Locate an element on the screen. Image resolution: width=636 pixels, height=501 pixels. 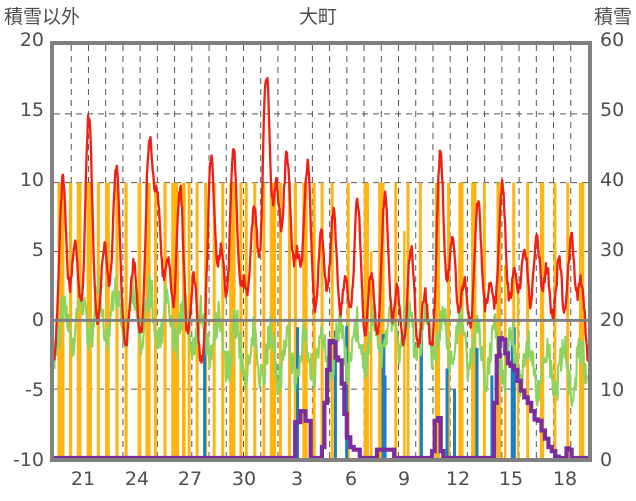
x-tick-12: 12 is located at coordinates (458, 479).